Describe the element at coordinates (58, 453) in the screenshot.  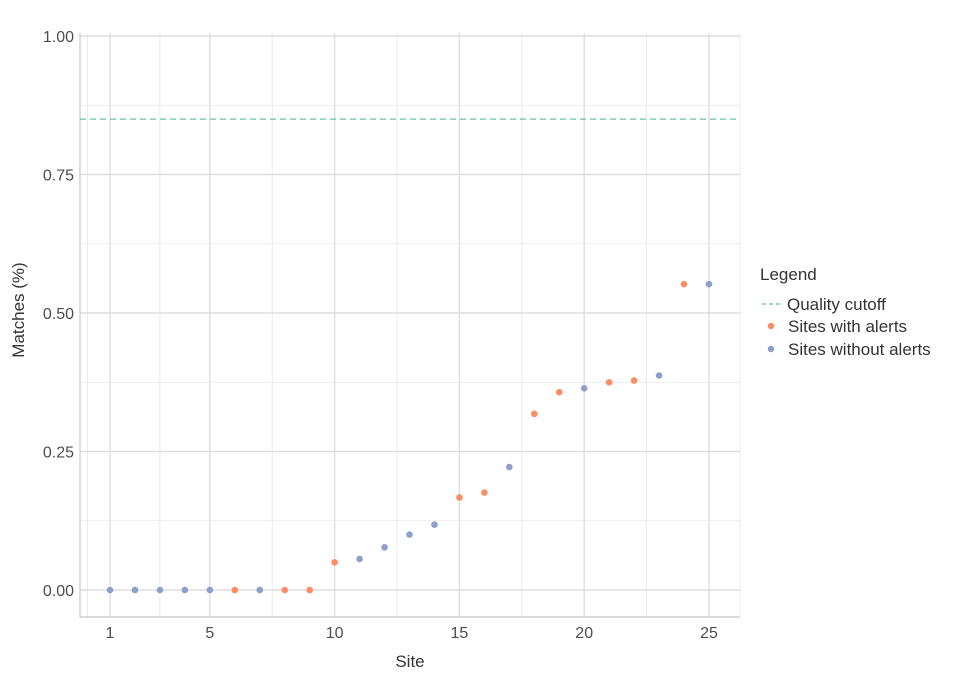
I see `y-tick-label: 0.25` at that location.